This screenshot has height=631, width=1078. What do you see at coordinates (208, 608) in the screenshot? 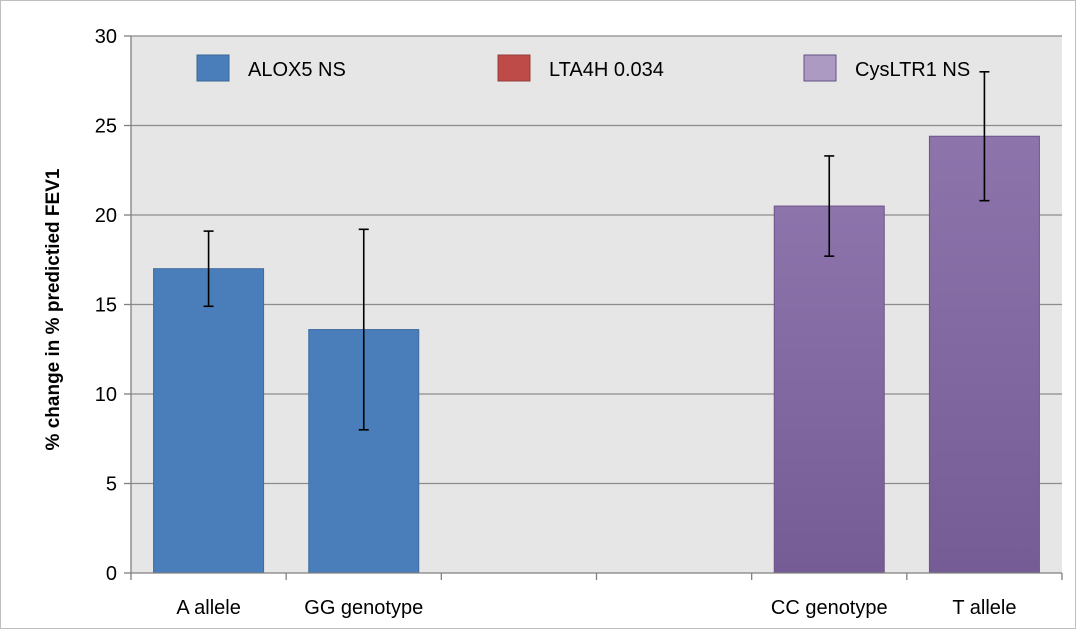
I see `x-tick-label: A allele` at bounding box center [208, 608].